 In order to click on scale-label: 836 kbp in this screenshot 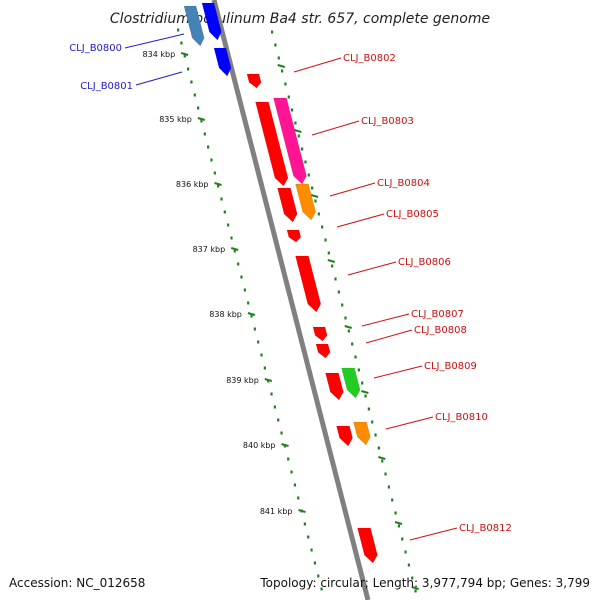, I will do `click(192, 184)`.